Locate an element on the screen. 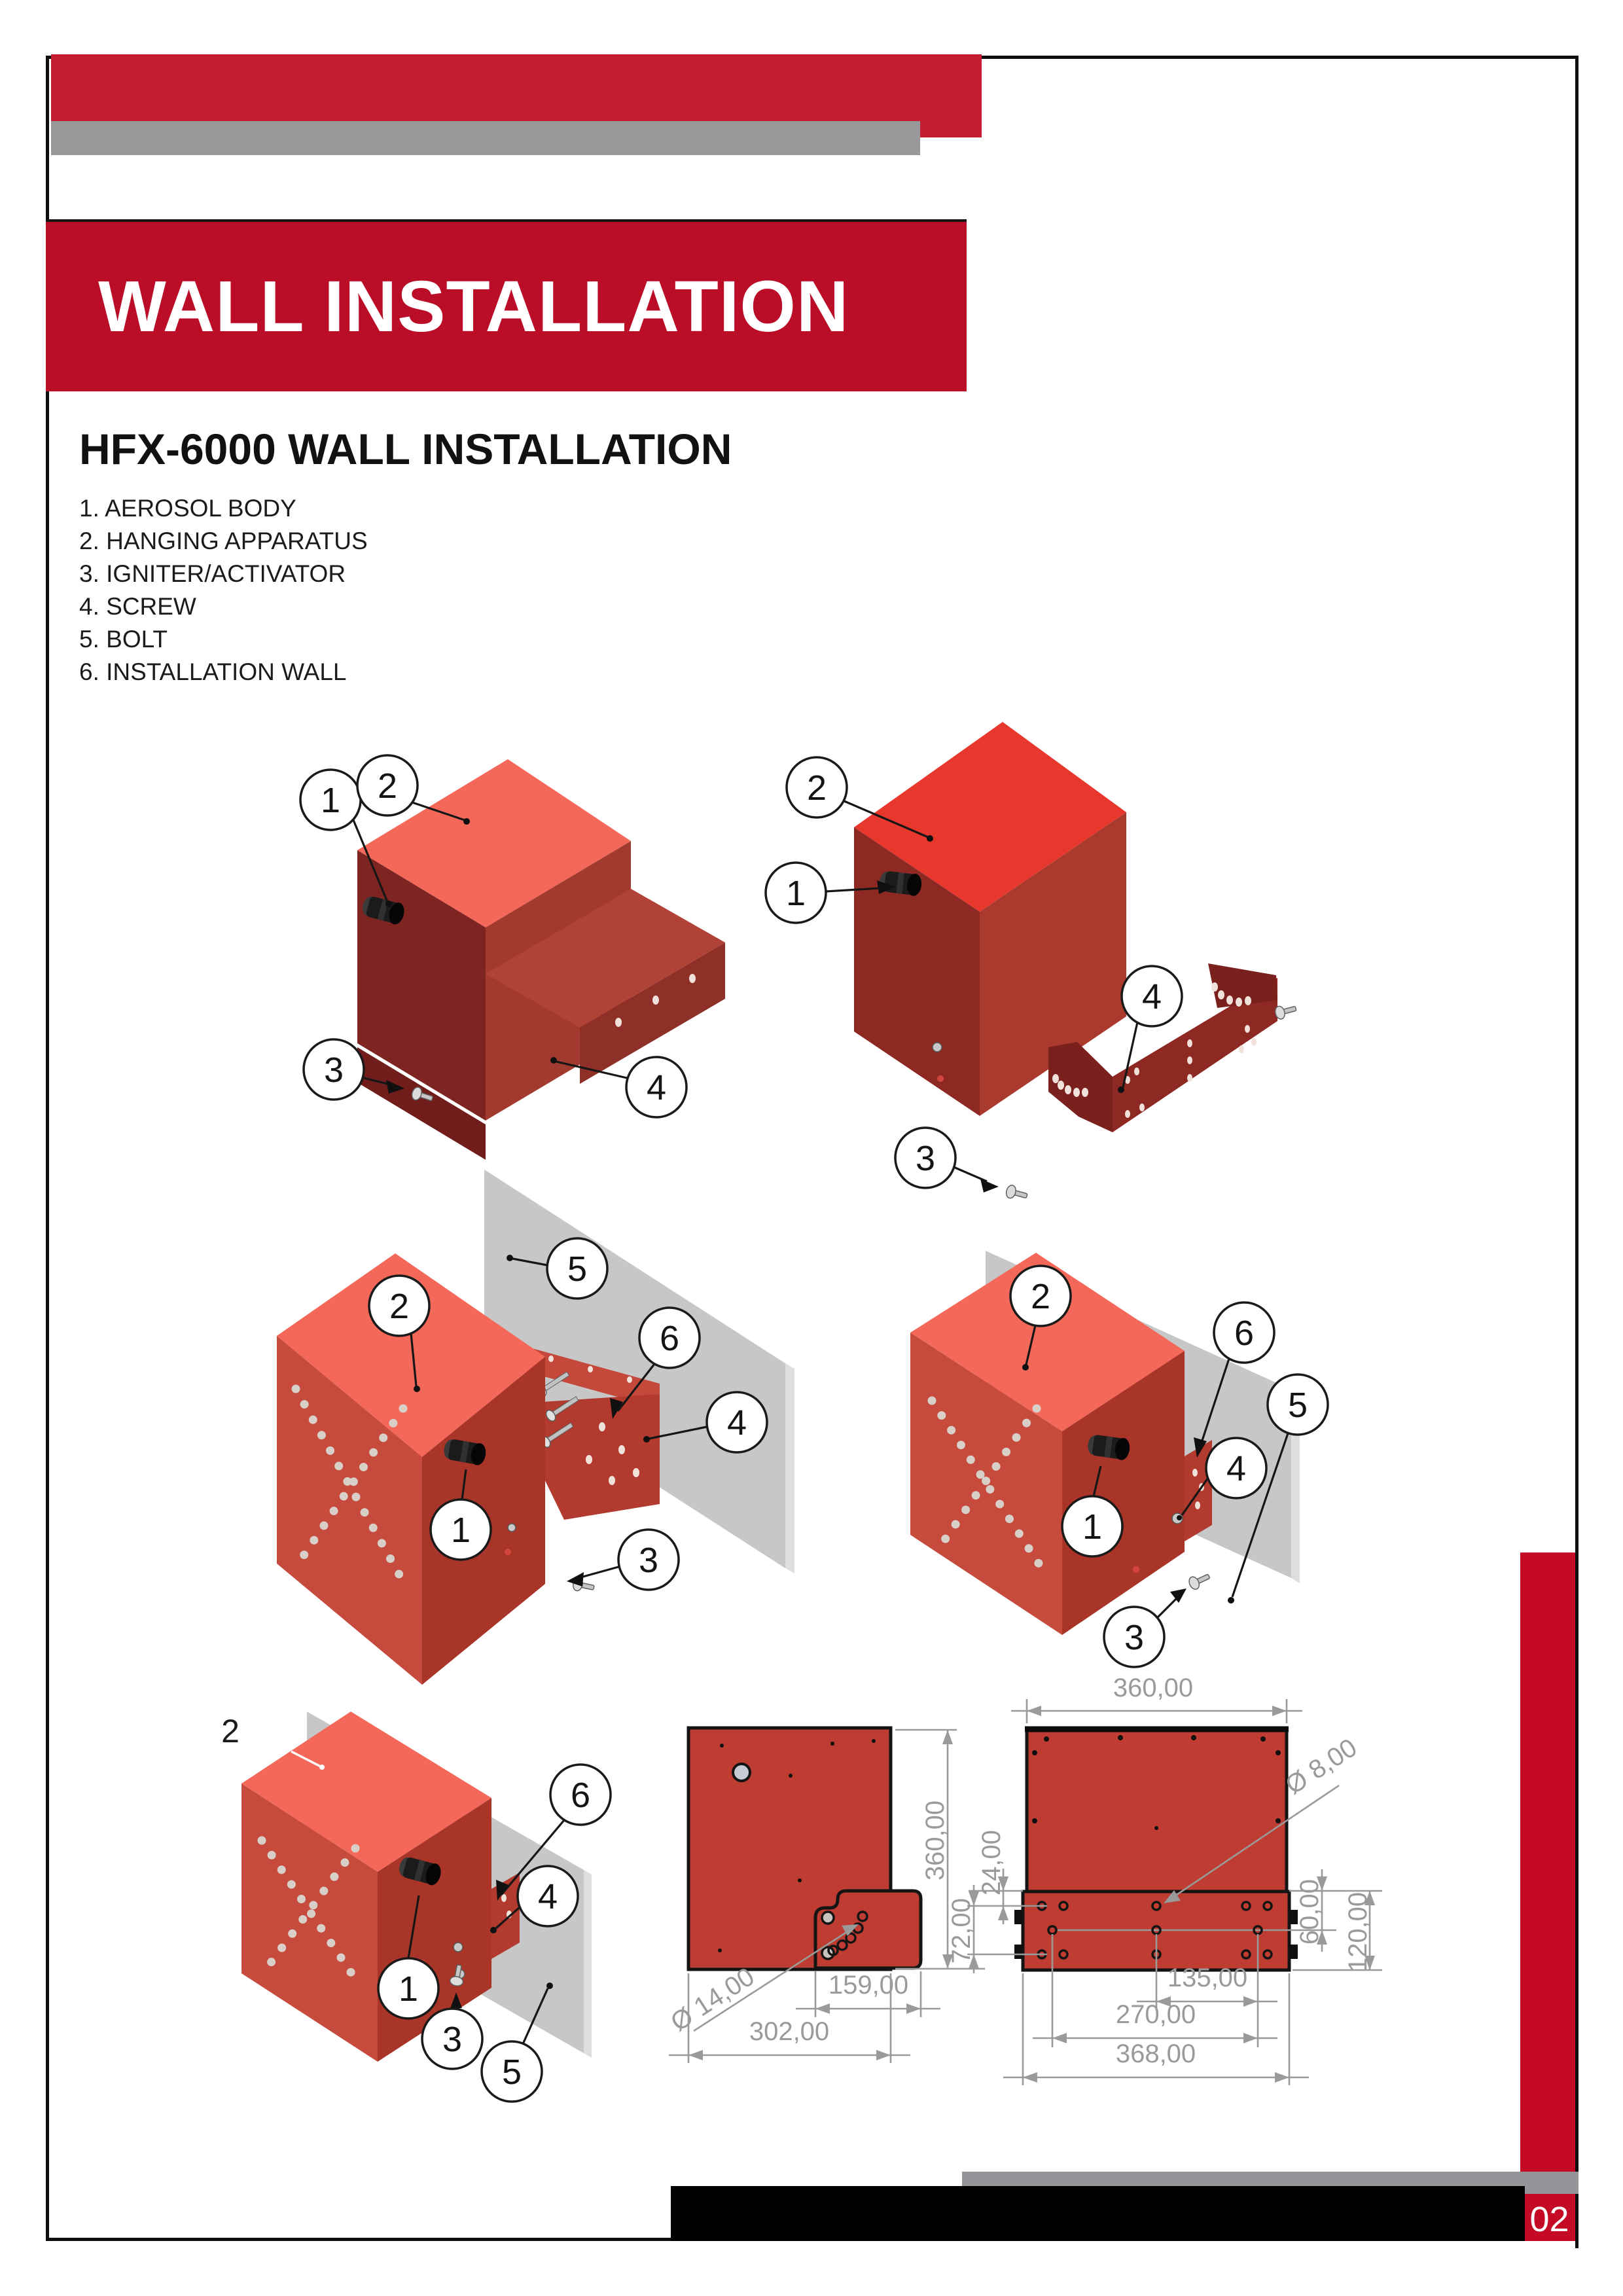 This screenshot has height=2296, width=1623. banner-title: WALL INSTALLATION is located at coordinates (473, 306).